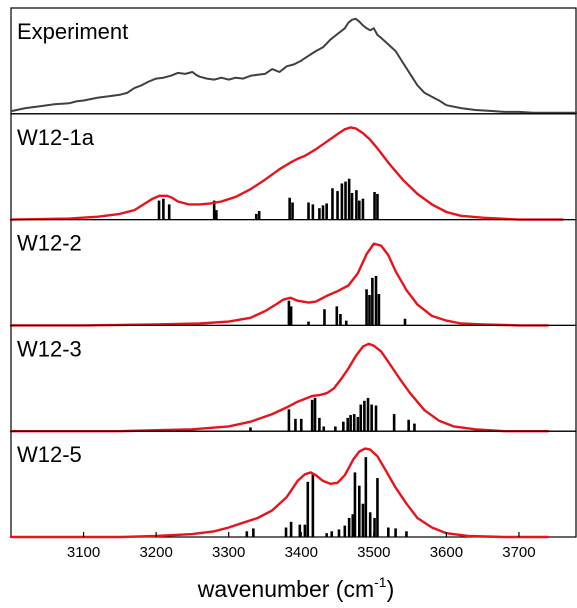 The width and height of the screenshot is (577, 608). I want to click on x-tick-label: 3700, so click(518, 552).